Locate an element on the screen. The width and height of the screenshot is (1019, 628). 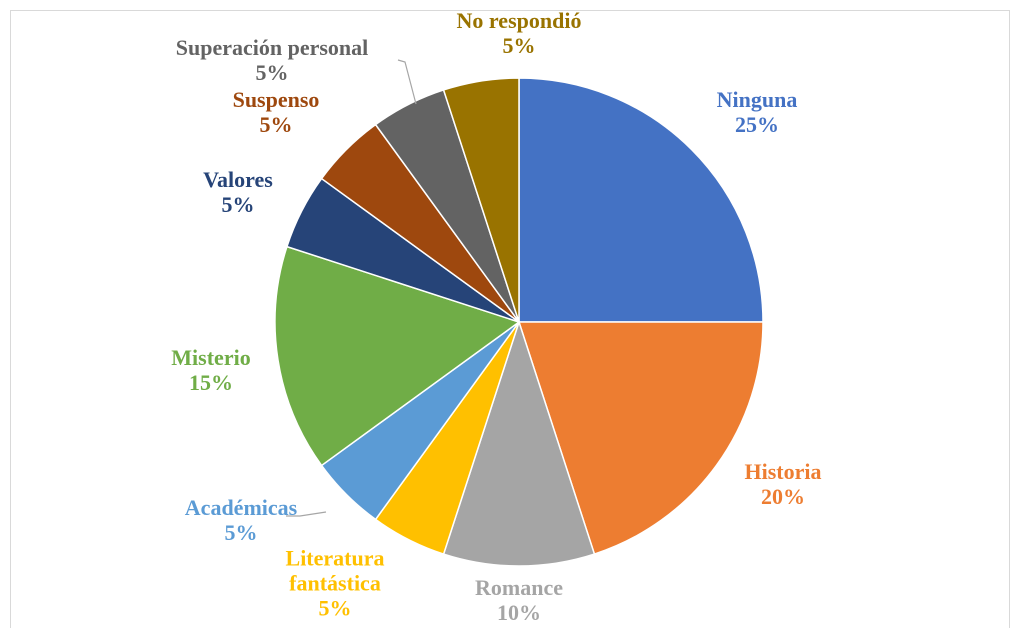
category-label: Historia is located at coordinates (783, 471).